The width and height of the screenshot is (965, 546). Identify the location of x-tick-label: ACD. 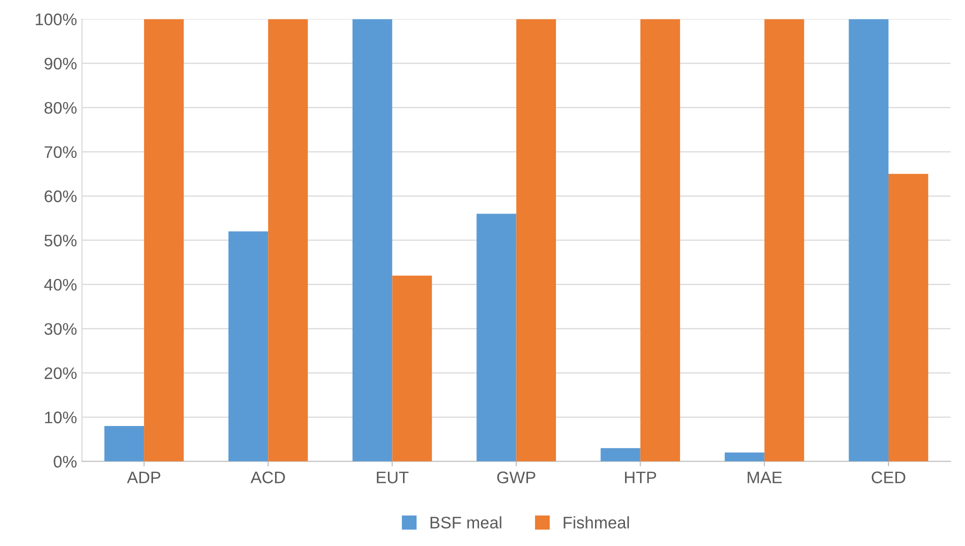
(267, 478).